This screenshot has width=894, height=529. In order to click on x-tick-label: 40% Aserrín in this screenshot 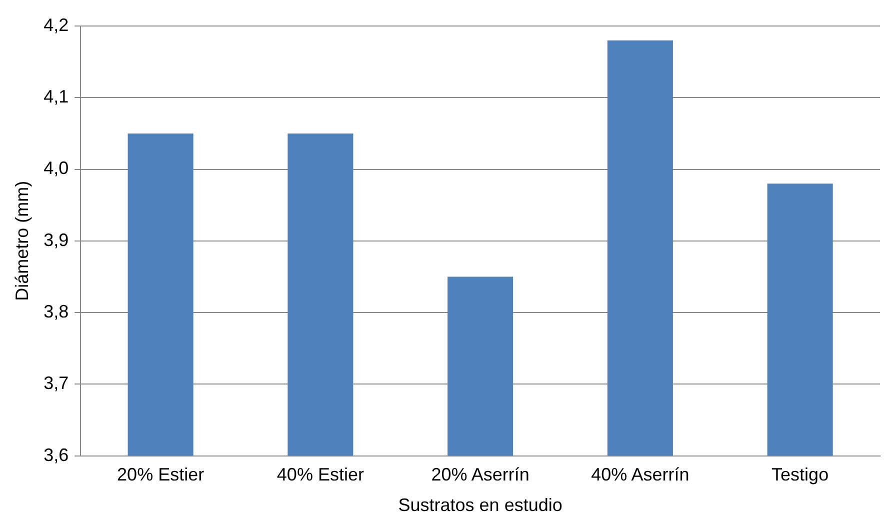, I will do `click(640, 474)`.